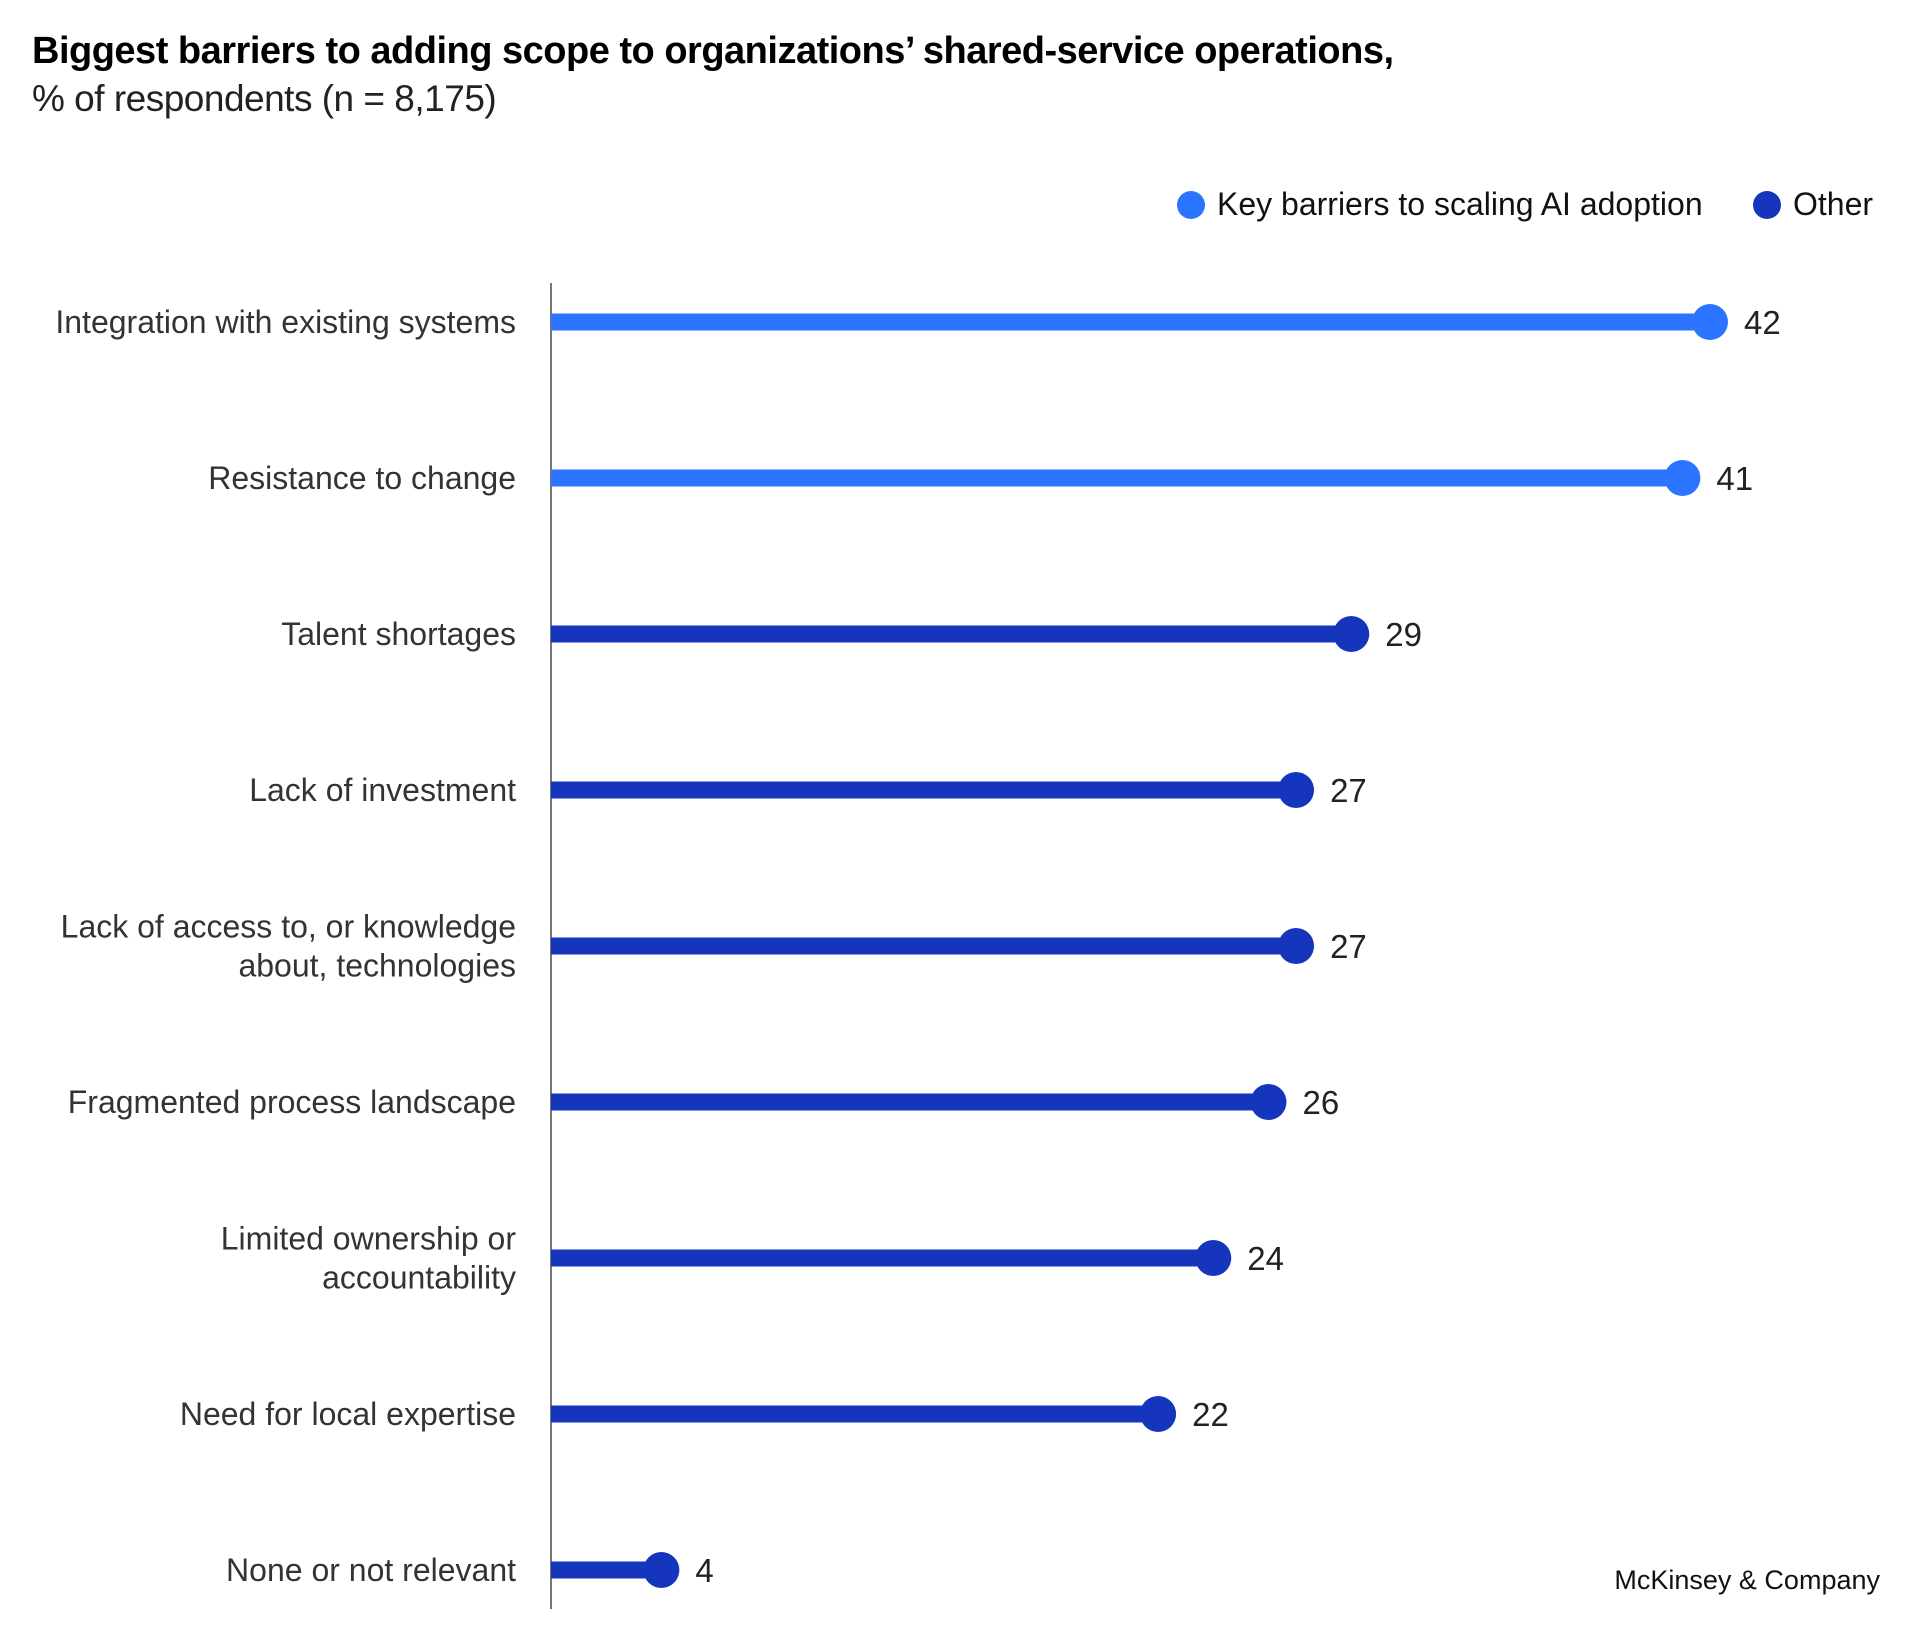  What do you see at coordinates (369, 1239) in the screenshot?
I see `category-label: Limited ownership or` at bounding box center [369, 1239].